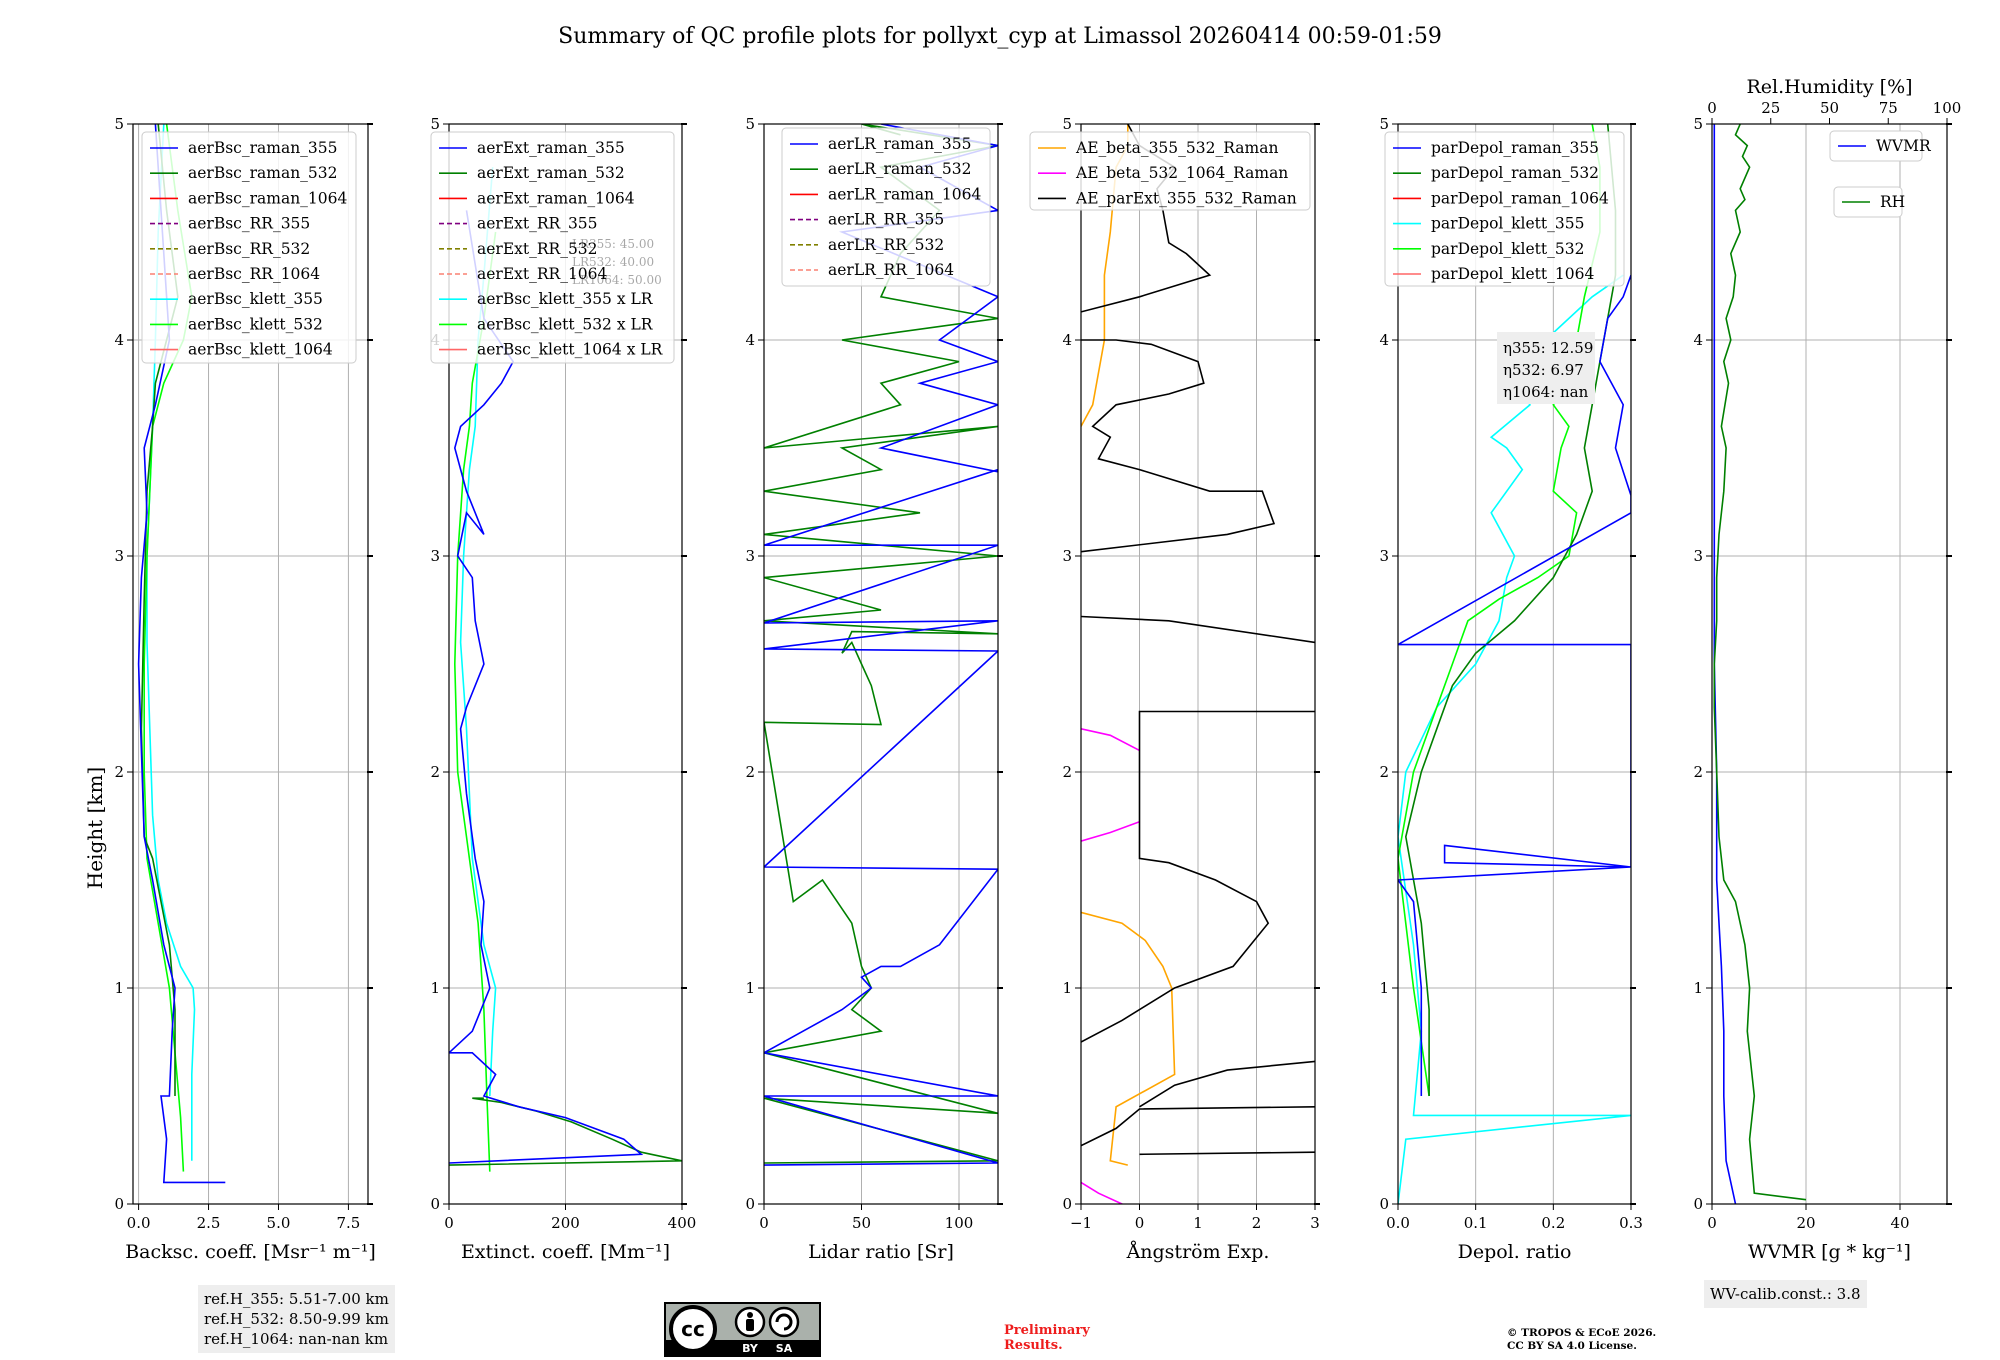  I want to click on cc-license-badge: cc BY SA, so click(742, 1329).